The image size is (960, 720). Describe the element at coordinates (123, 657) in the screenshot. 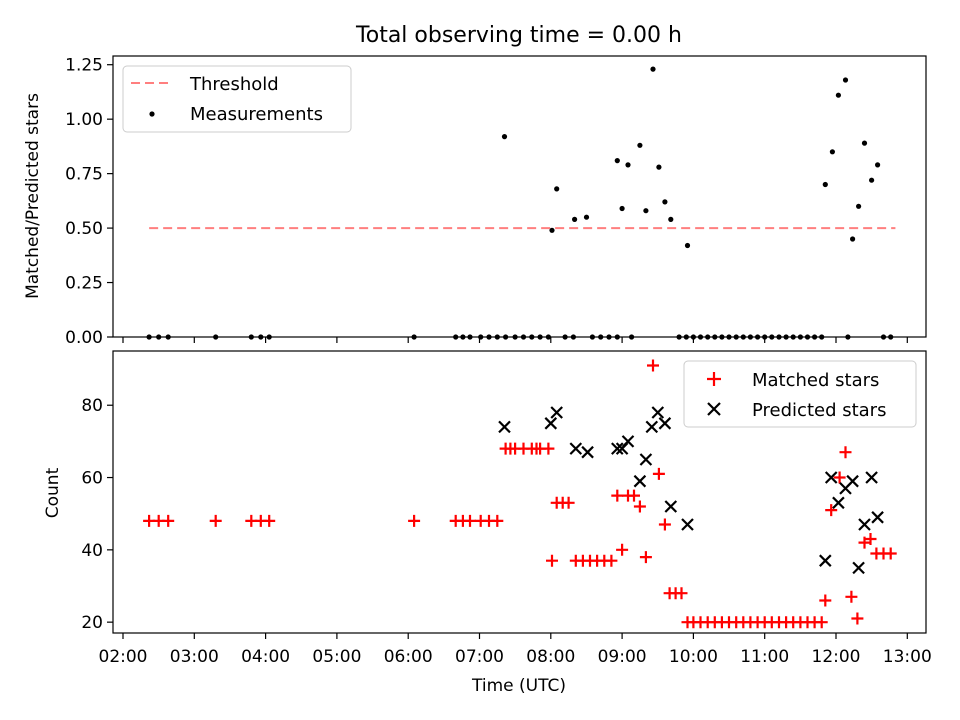

I see `bottom-xtick-label: 02:00` at that location.